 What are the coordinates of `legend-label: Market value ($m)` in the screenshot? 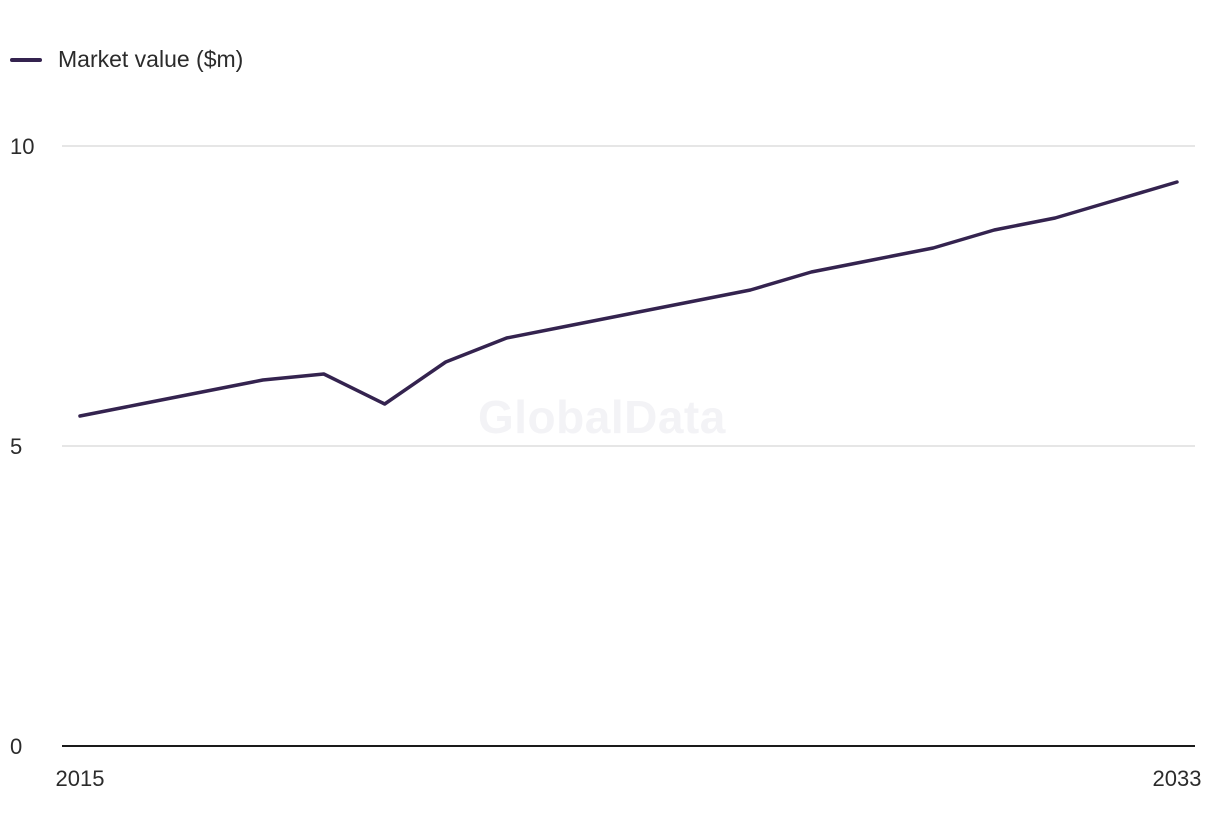 It's located at (151, 59).